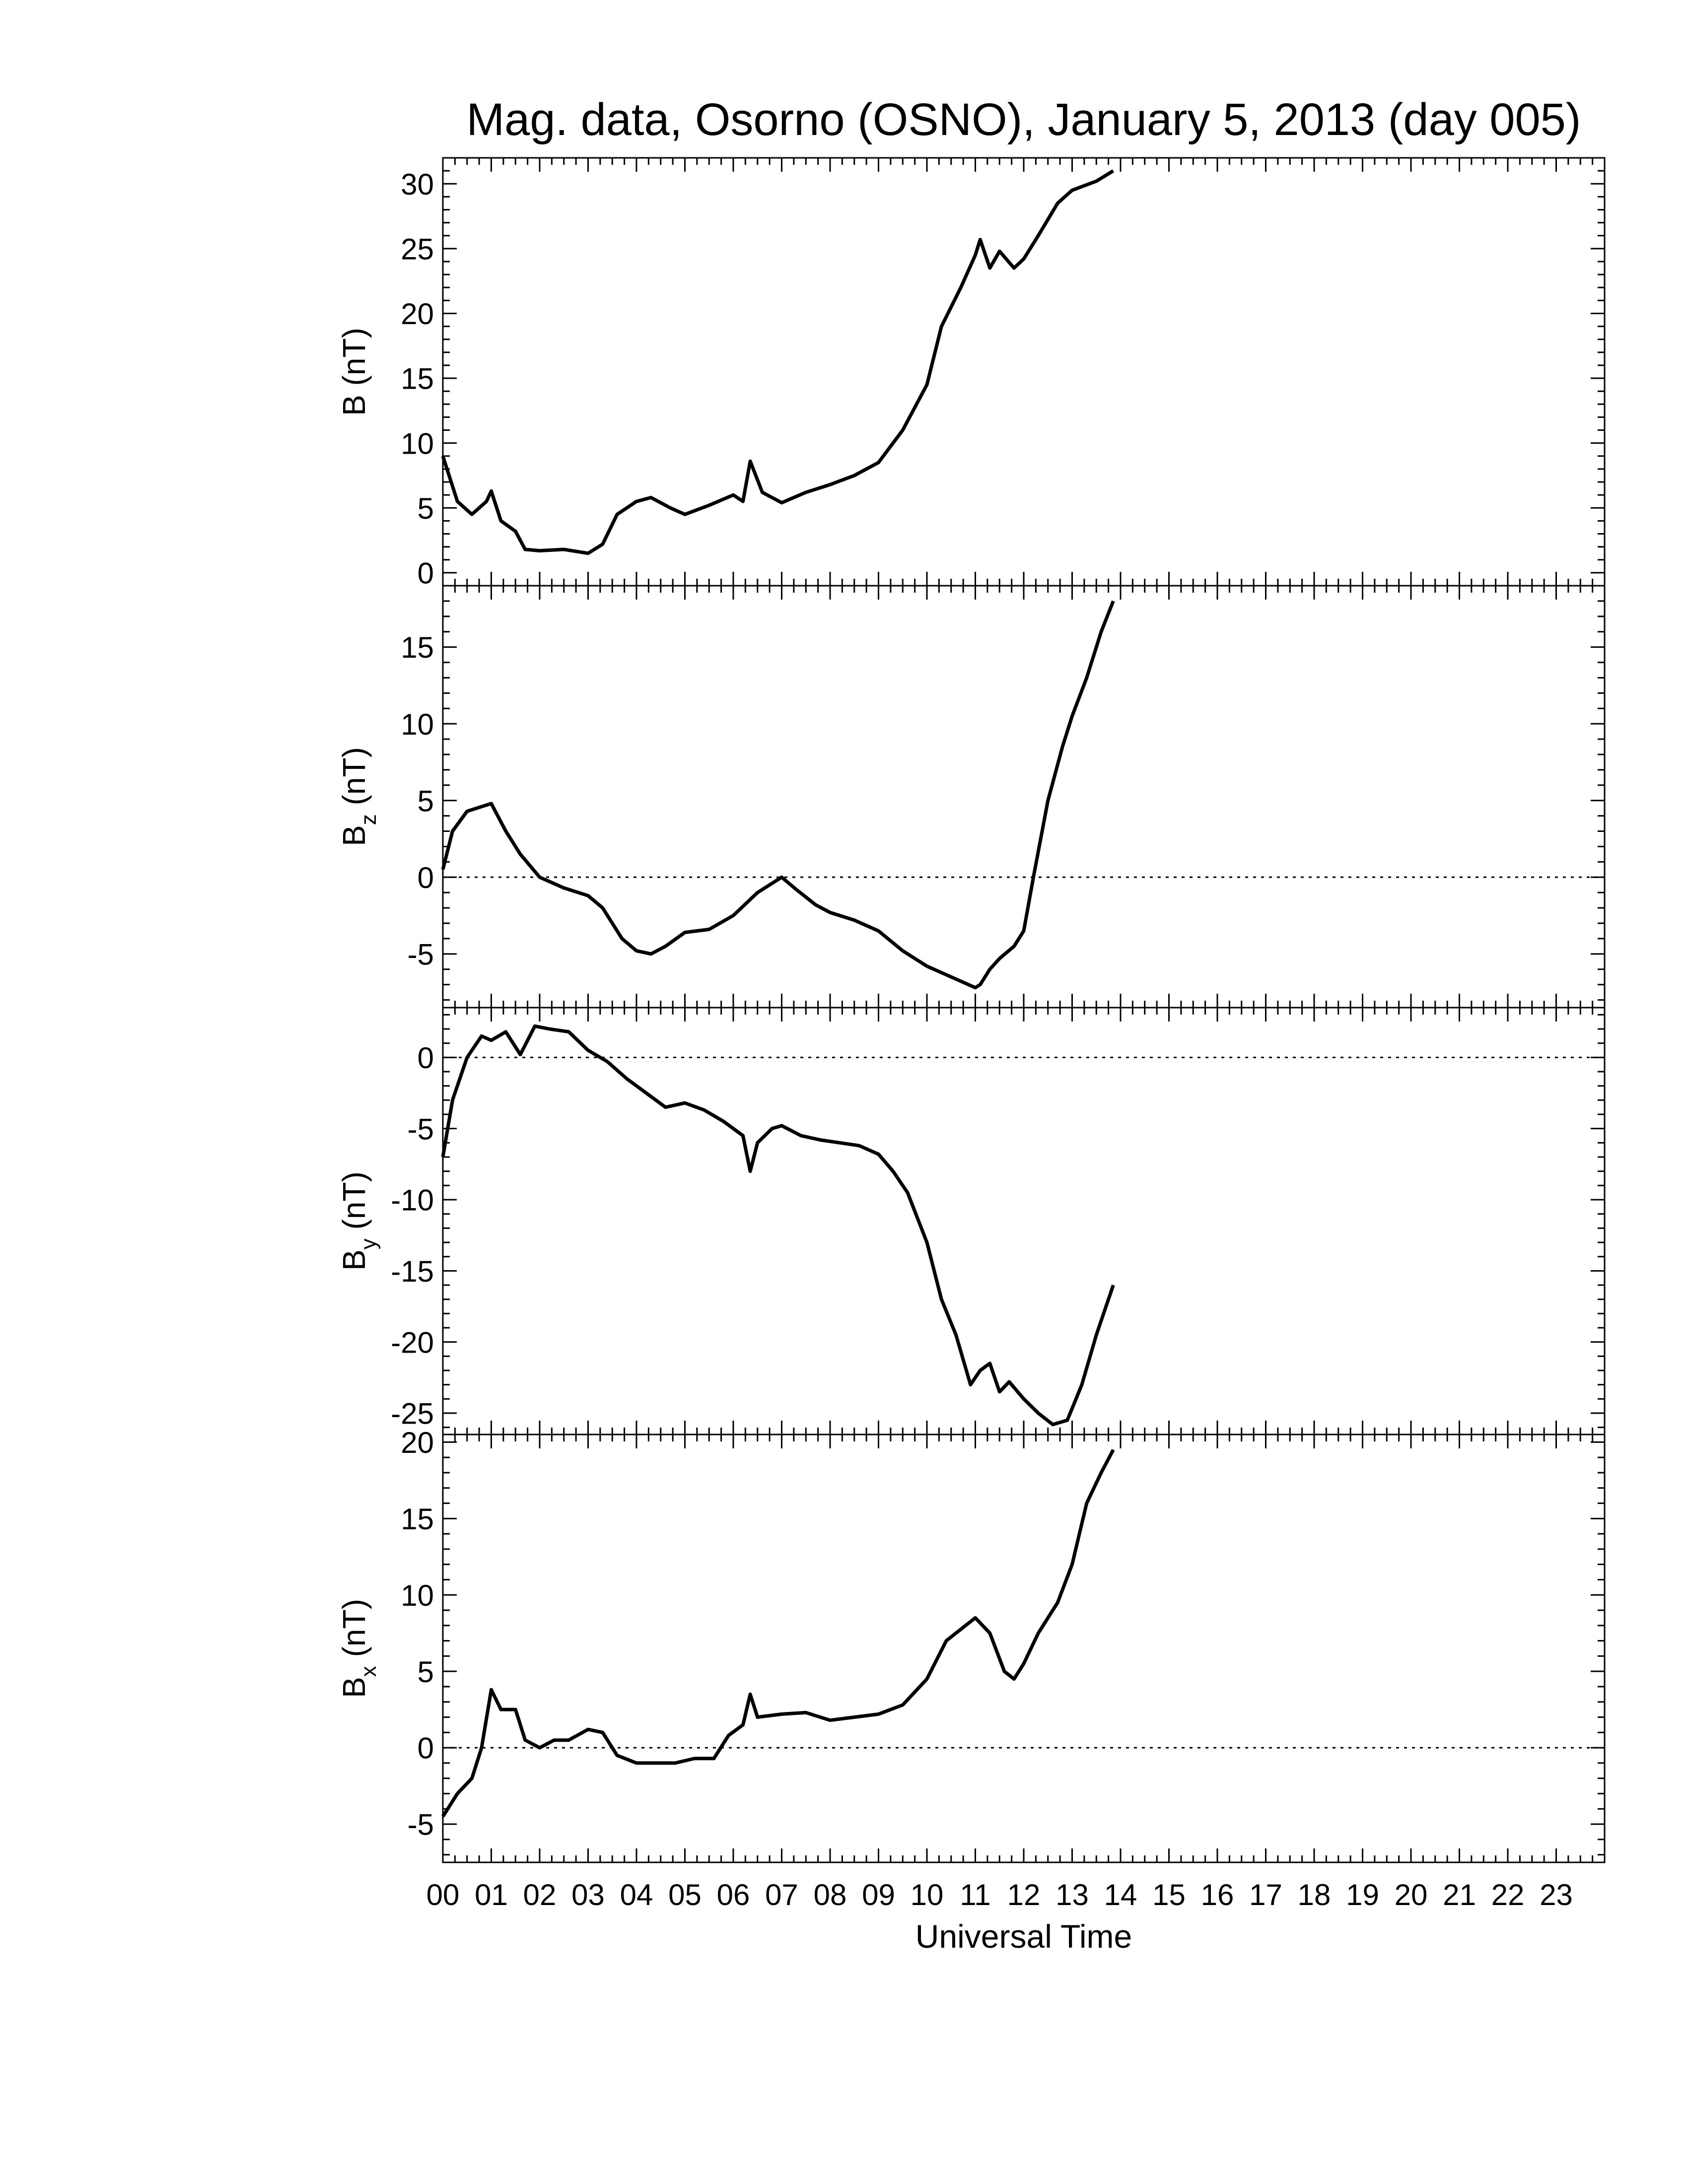 This screenshot has width=1688, height=2184. I want to click on y-axis-label: Bx (nT), so click(358, 1648).